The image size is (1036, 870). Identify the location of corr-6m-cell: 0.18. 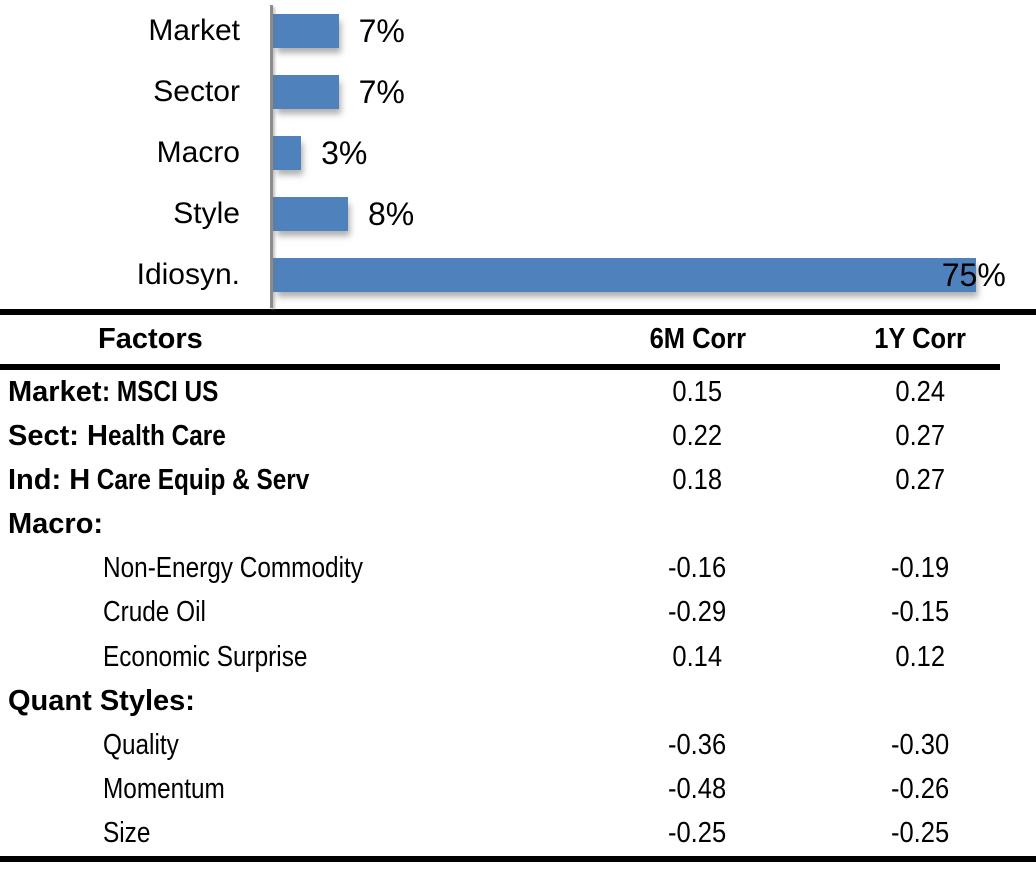
(697, 479).